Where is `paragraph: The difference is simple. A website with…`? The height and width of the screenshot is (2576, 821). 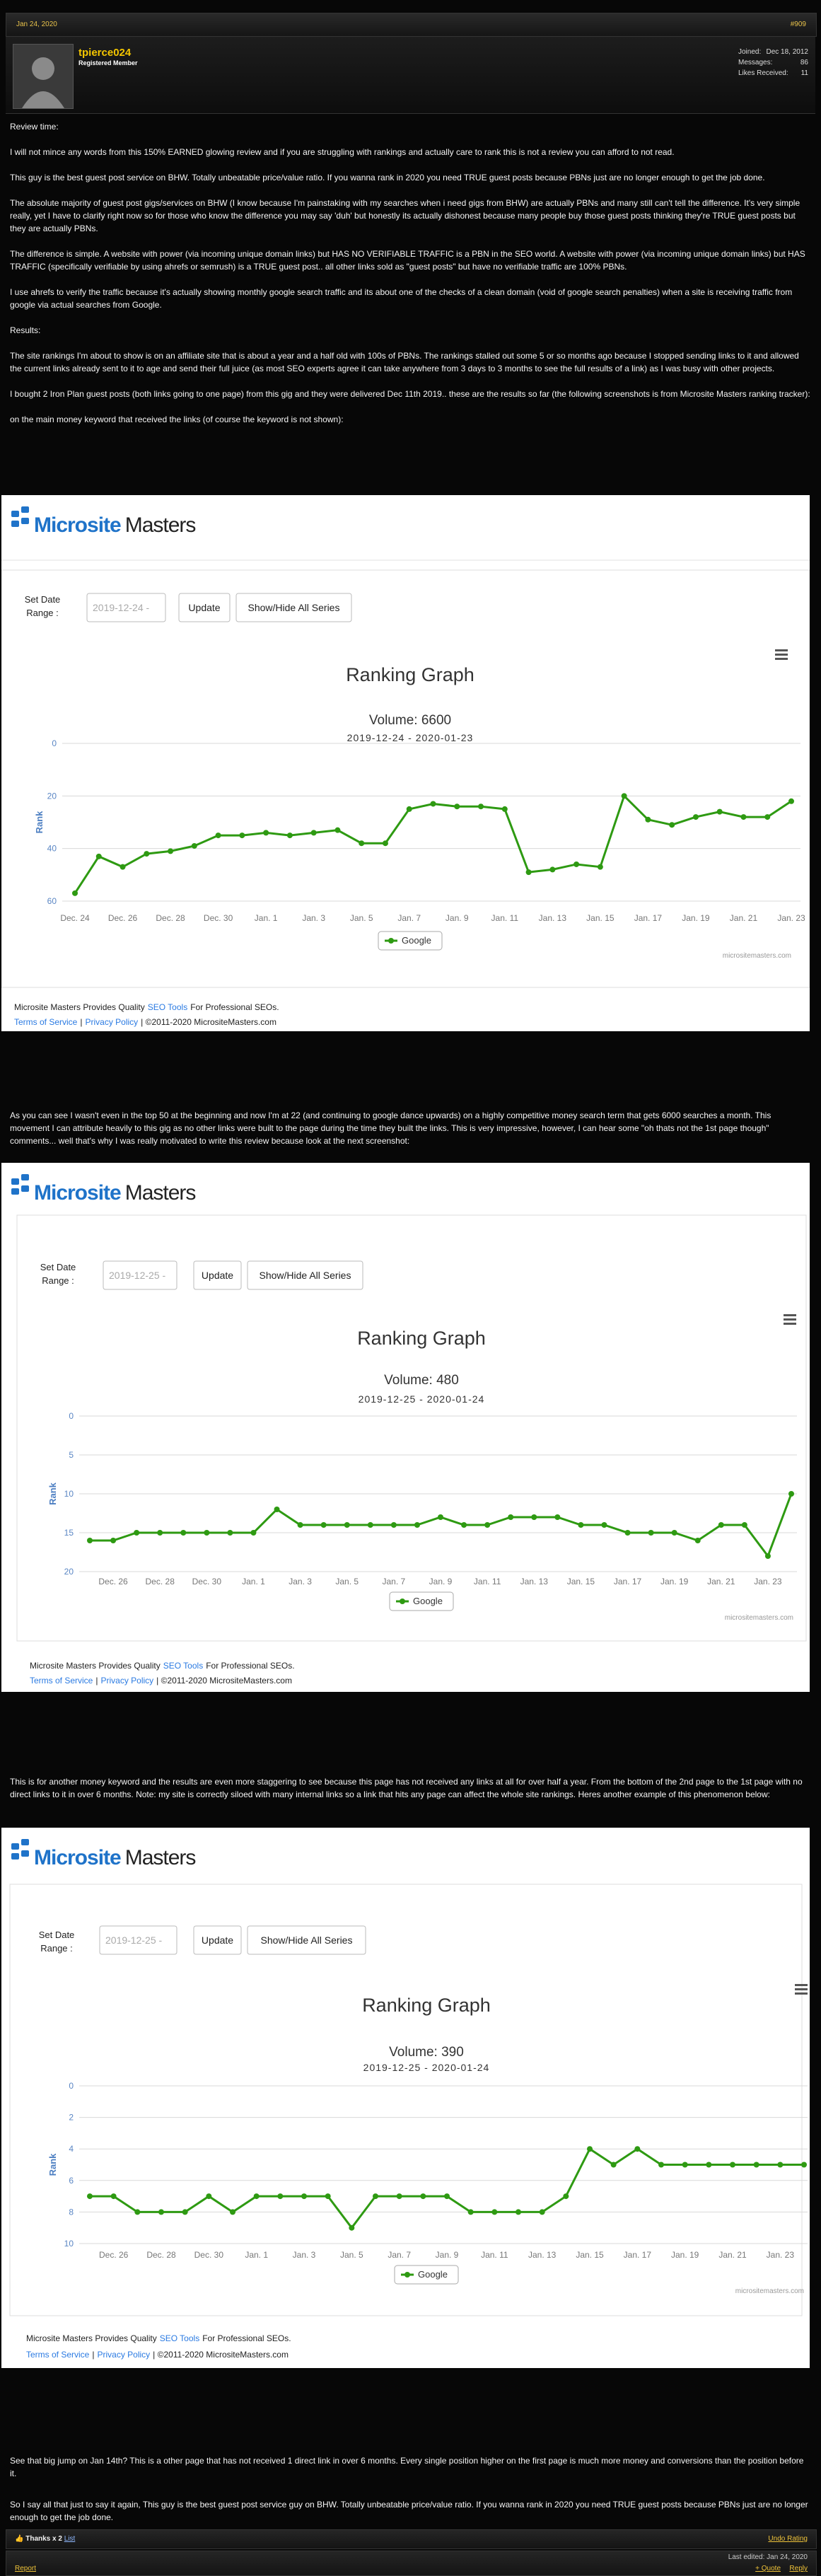 paragraph: The difference is simple. A website with… is located at coordinates (408, 260).